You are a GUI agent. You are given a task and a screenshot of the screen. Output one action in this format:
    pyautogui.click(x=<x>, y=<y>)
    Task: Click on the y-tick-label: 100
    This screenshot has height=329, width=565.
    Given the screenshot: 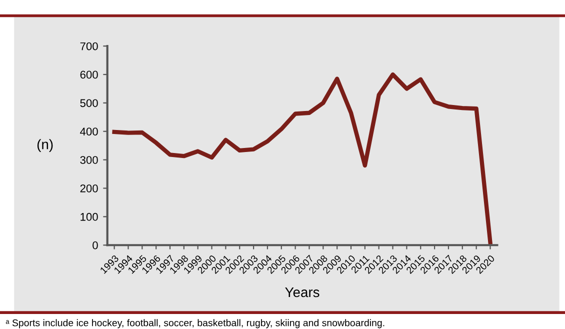 What is the action you would take?
    pyautogui.click(x=89, y=216)
    